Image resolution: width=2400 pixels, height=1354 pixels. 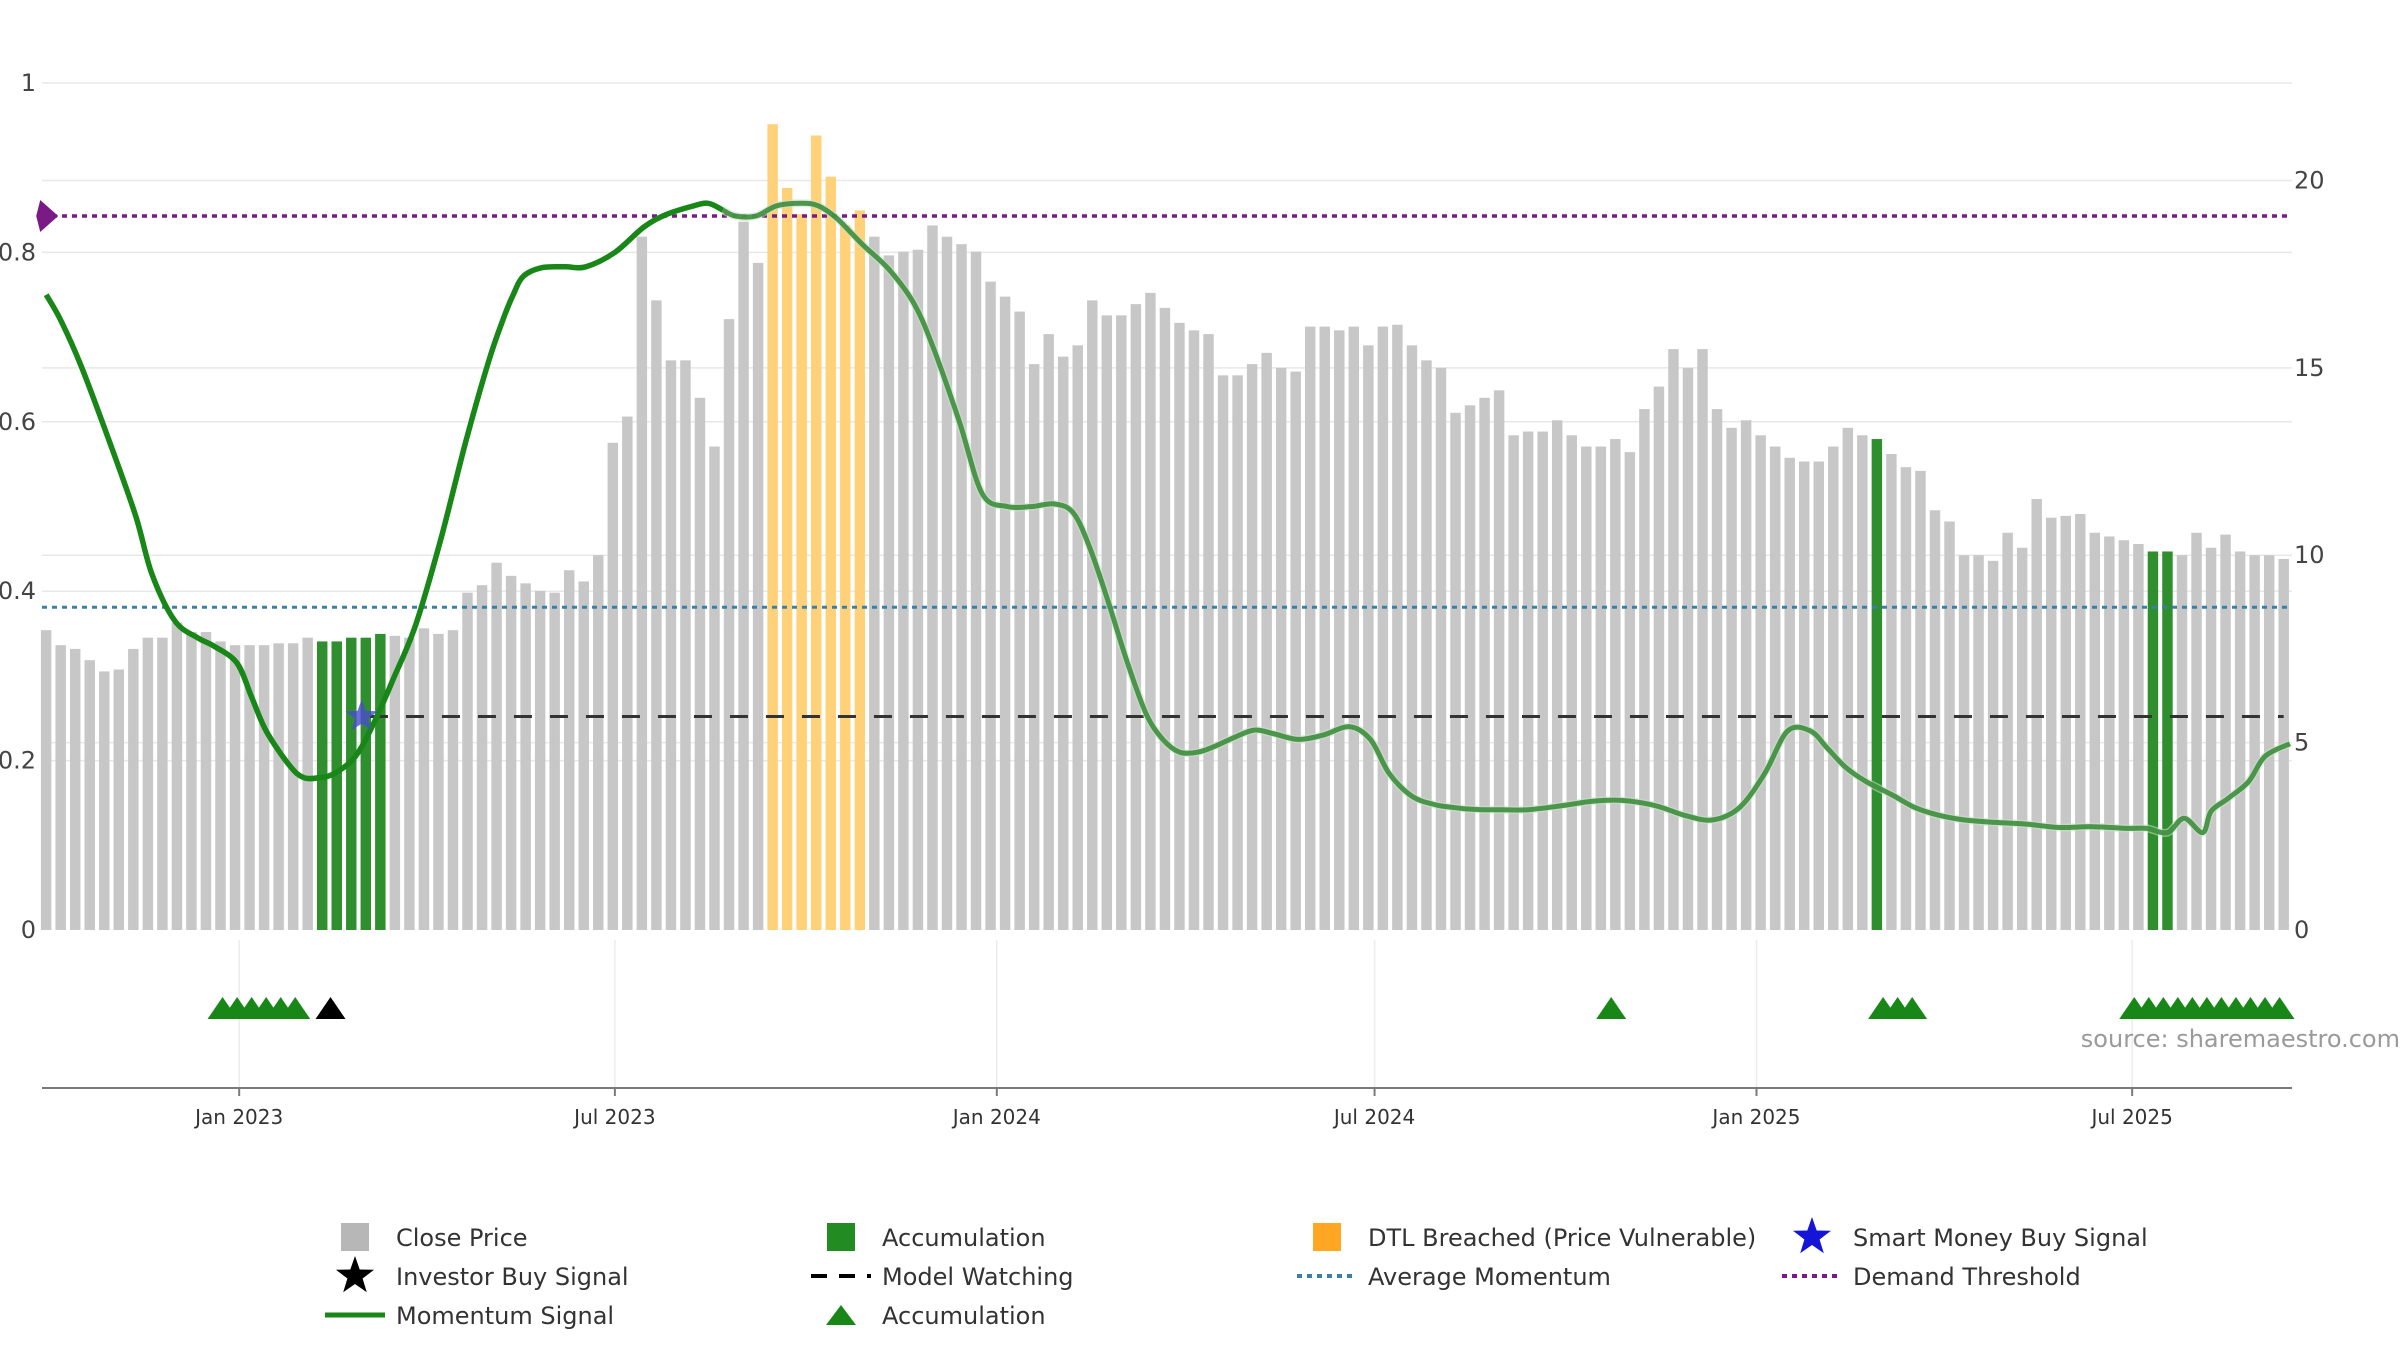 What do you see at coordinates (47, 215) in the screenshot?
I see `demand-threshold-marker` at bounding box center [47, 215].